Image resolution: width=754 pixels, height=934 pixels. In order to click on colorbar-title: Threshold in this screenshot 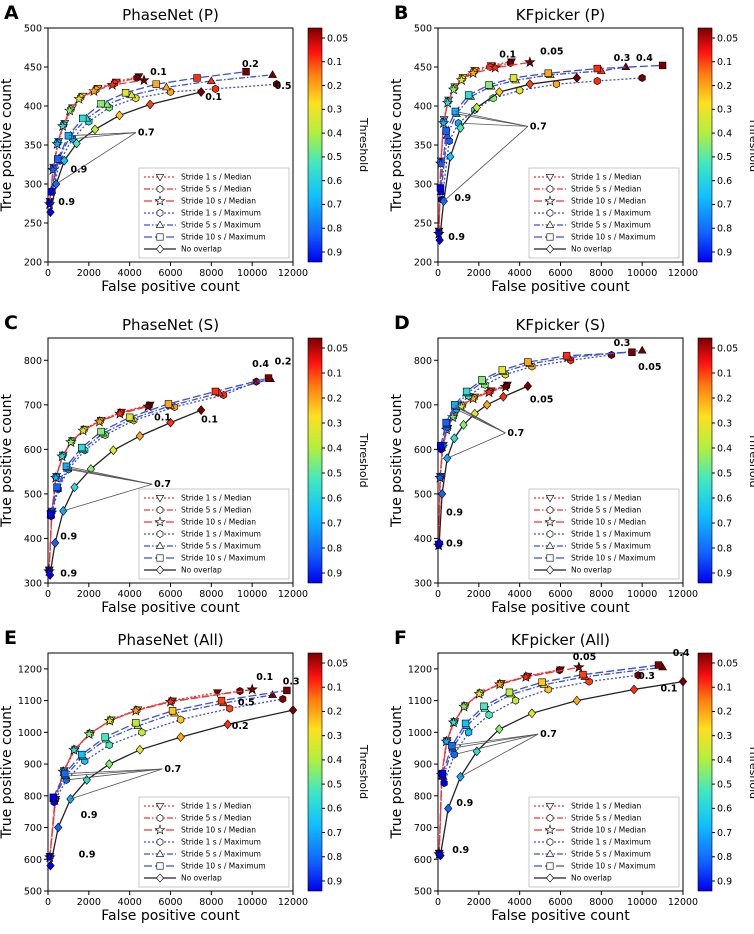, I will do `click(750, 771)`.